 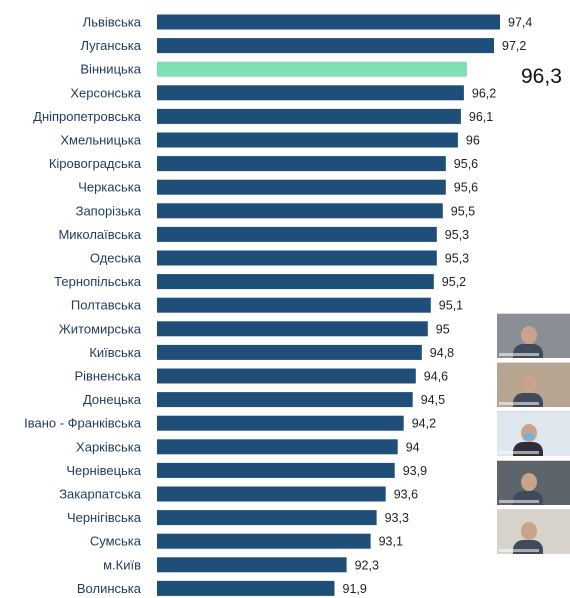 I want to click on category-label: Львівська, so click(x=112, y=22).